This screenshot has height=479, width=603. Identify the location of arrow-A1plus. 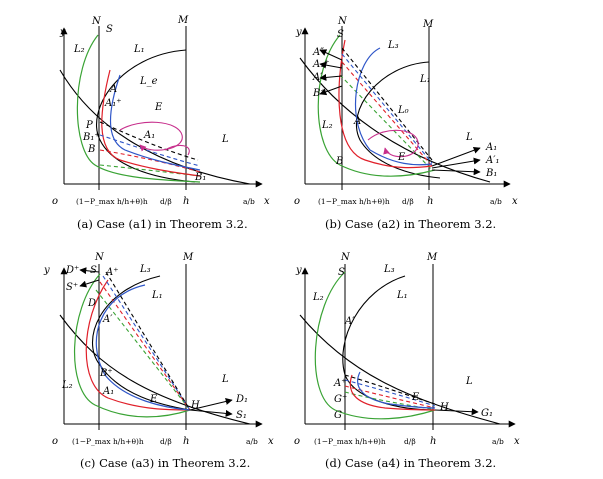
(331, 65).